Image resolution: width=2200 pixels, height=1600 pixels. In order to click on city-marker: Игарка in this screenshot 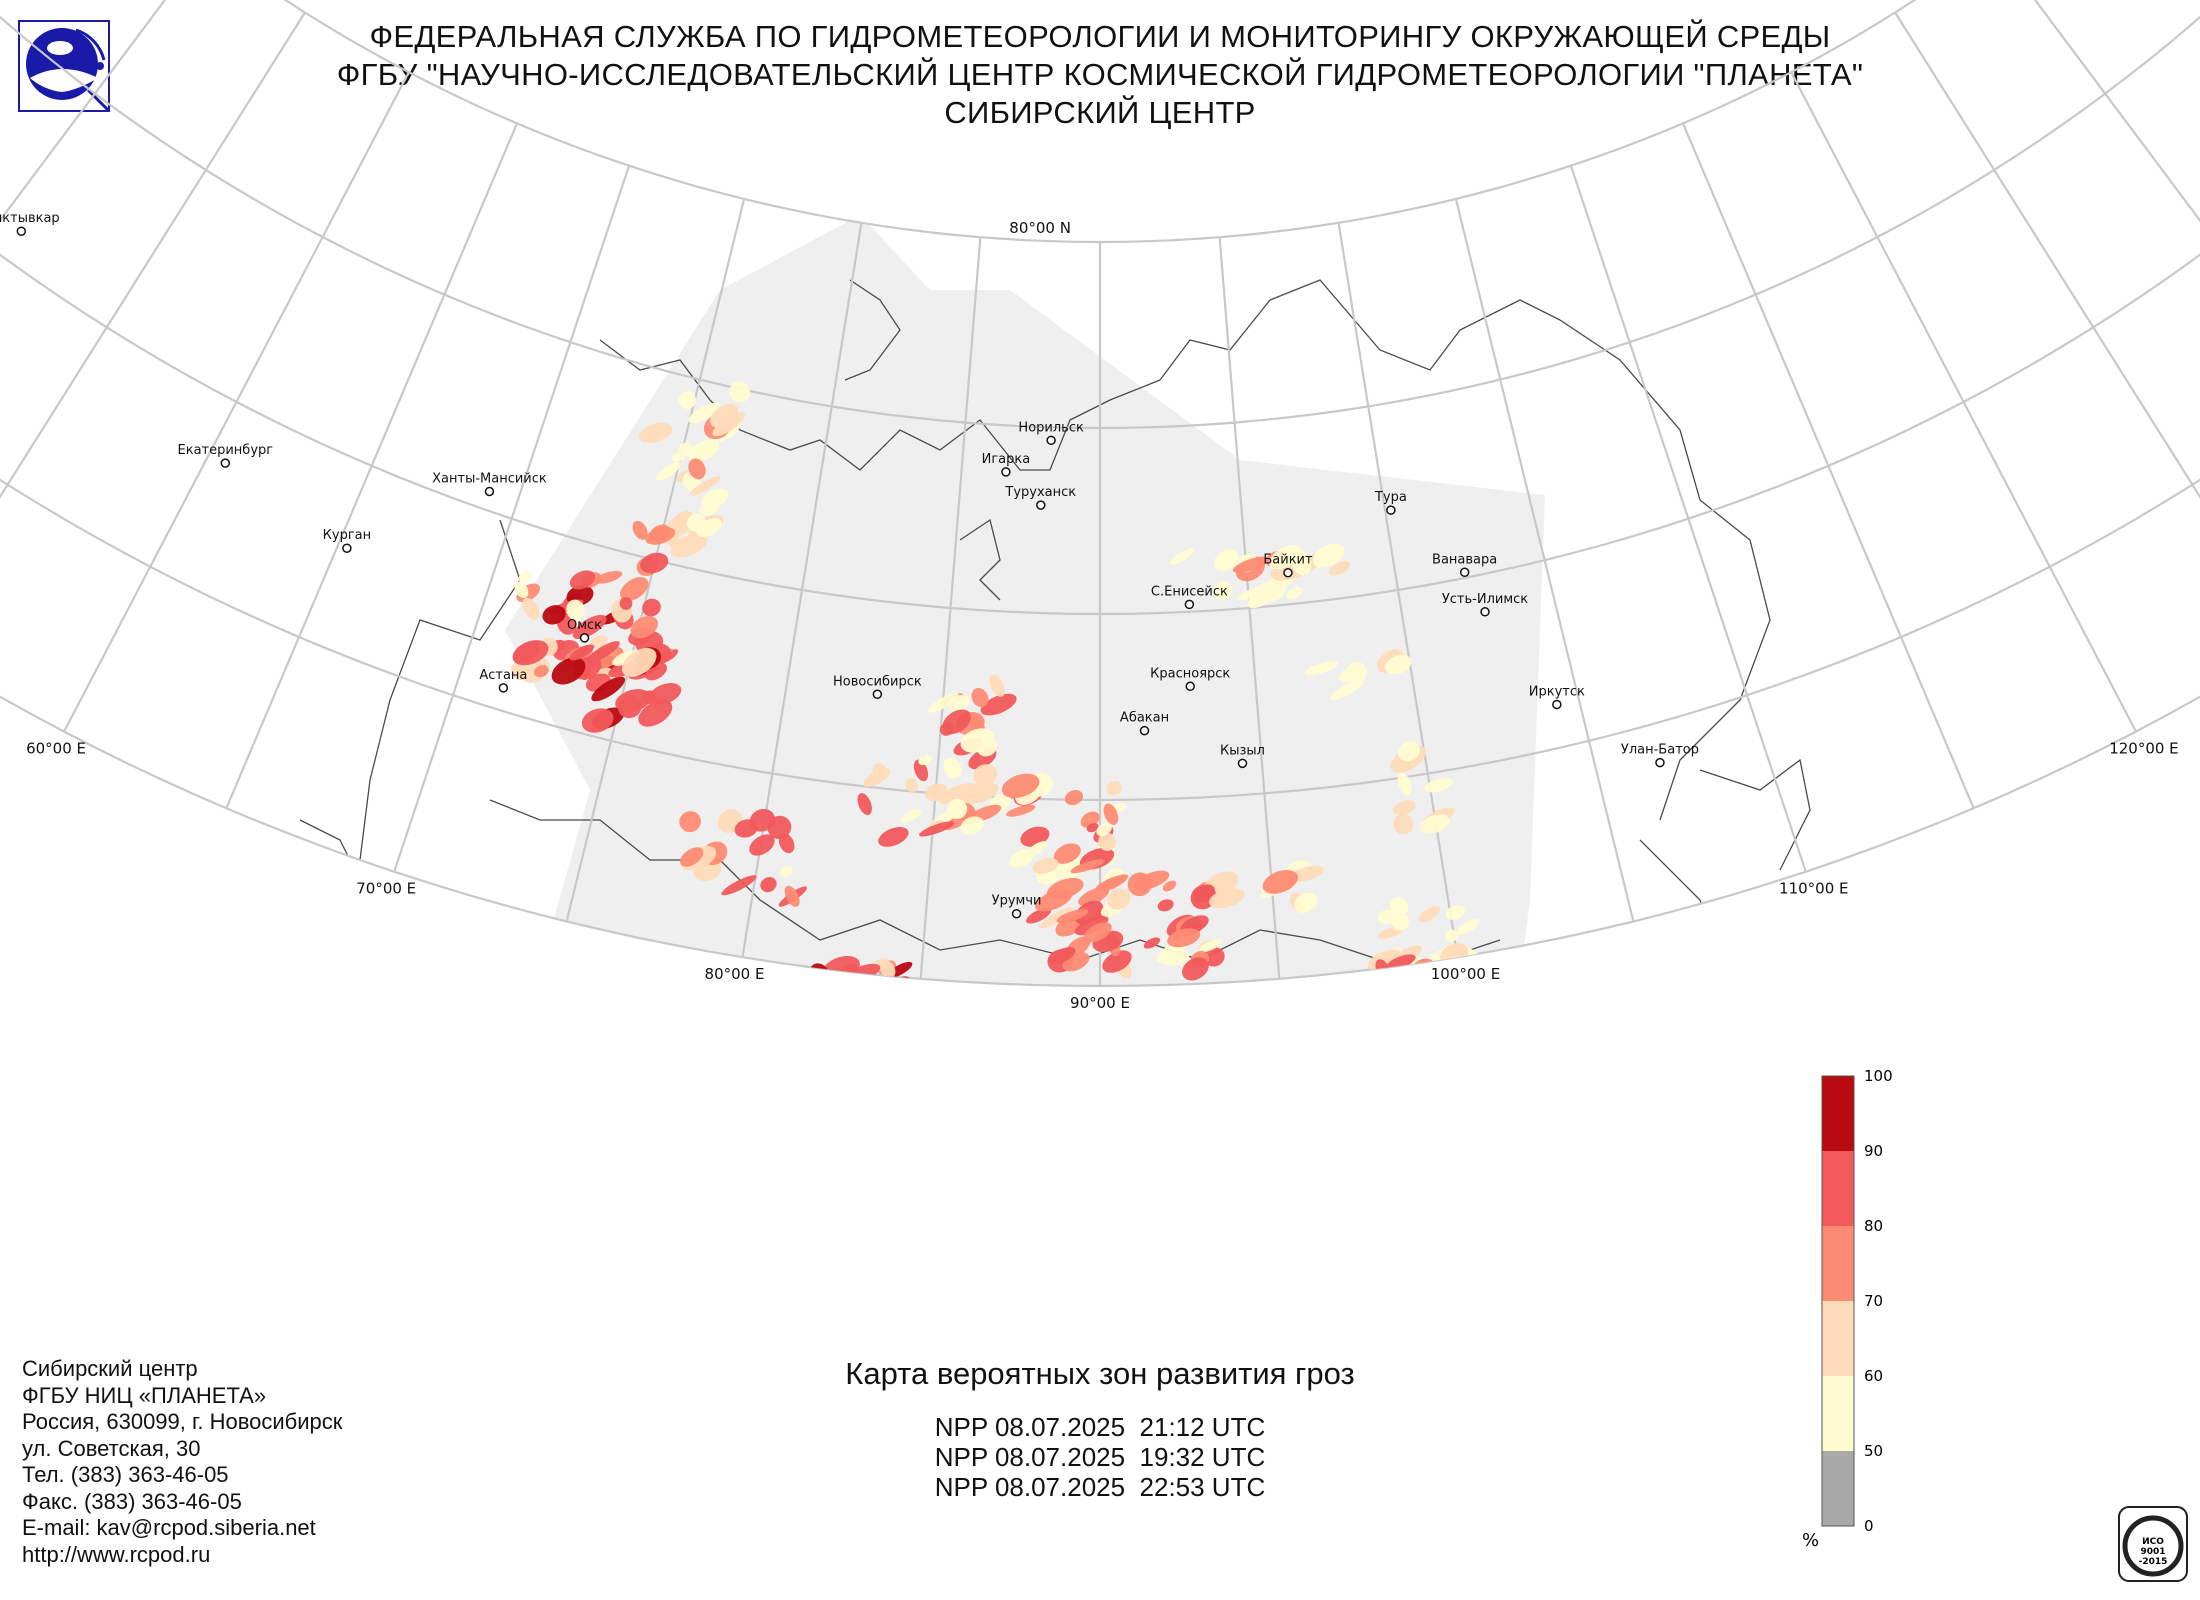, I will do `click(1006, 464)`.